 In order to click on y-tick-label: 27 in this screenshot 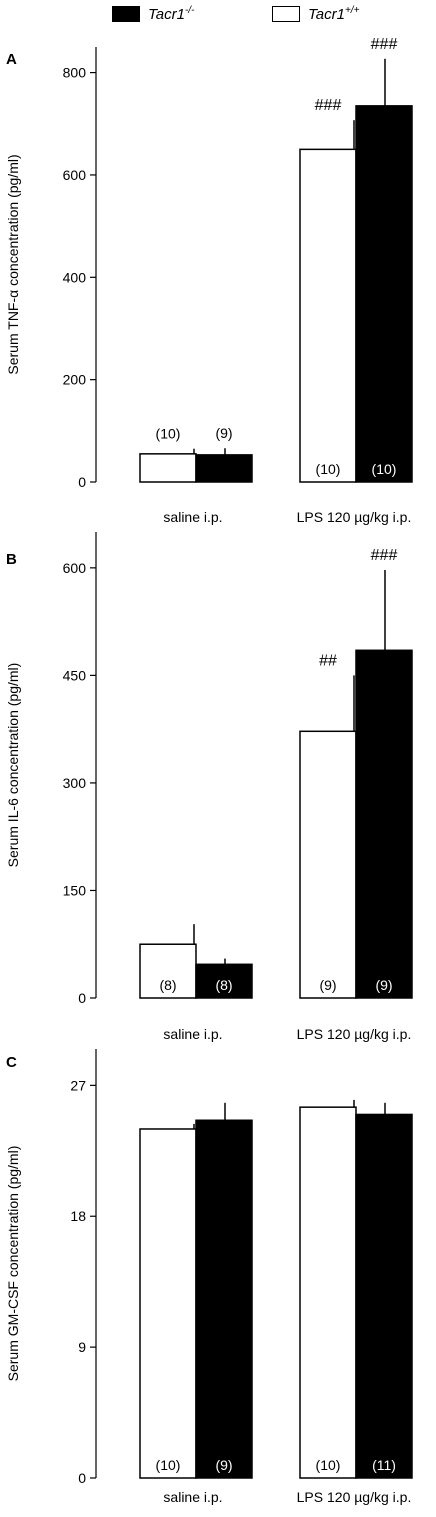, I will do `click(78, 1085)`.